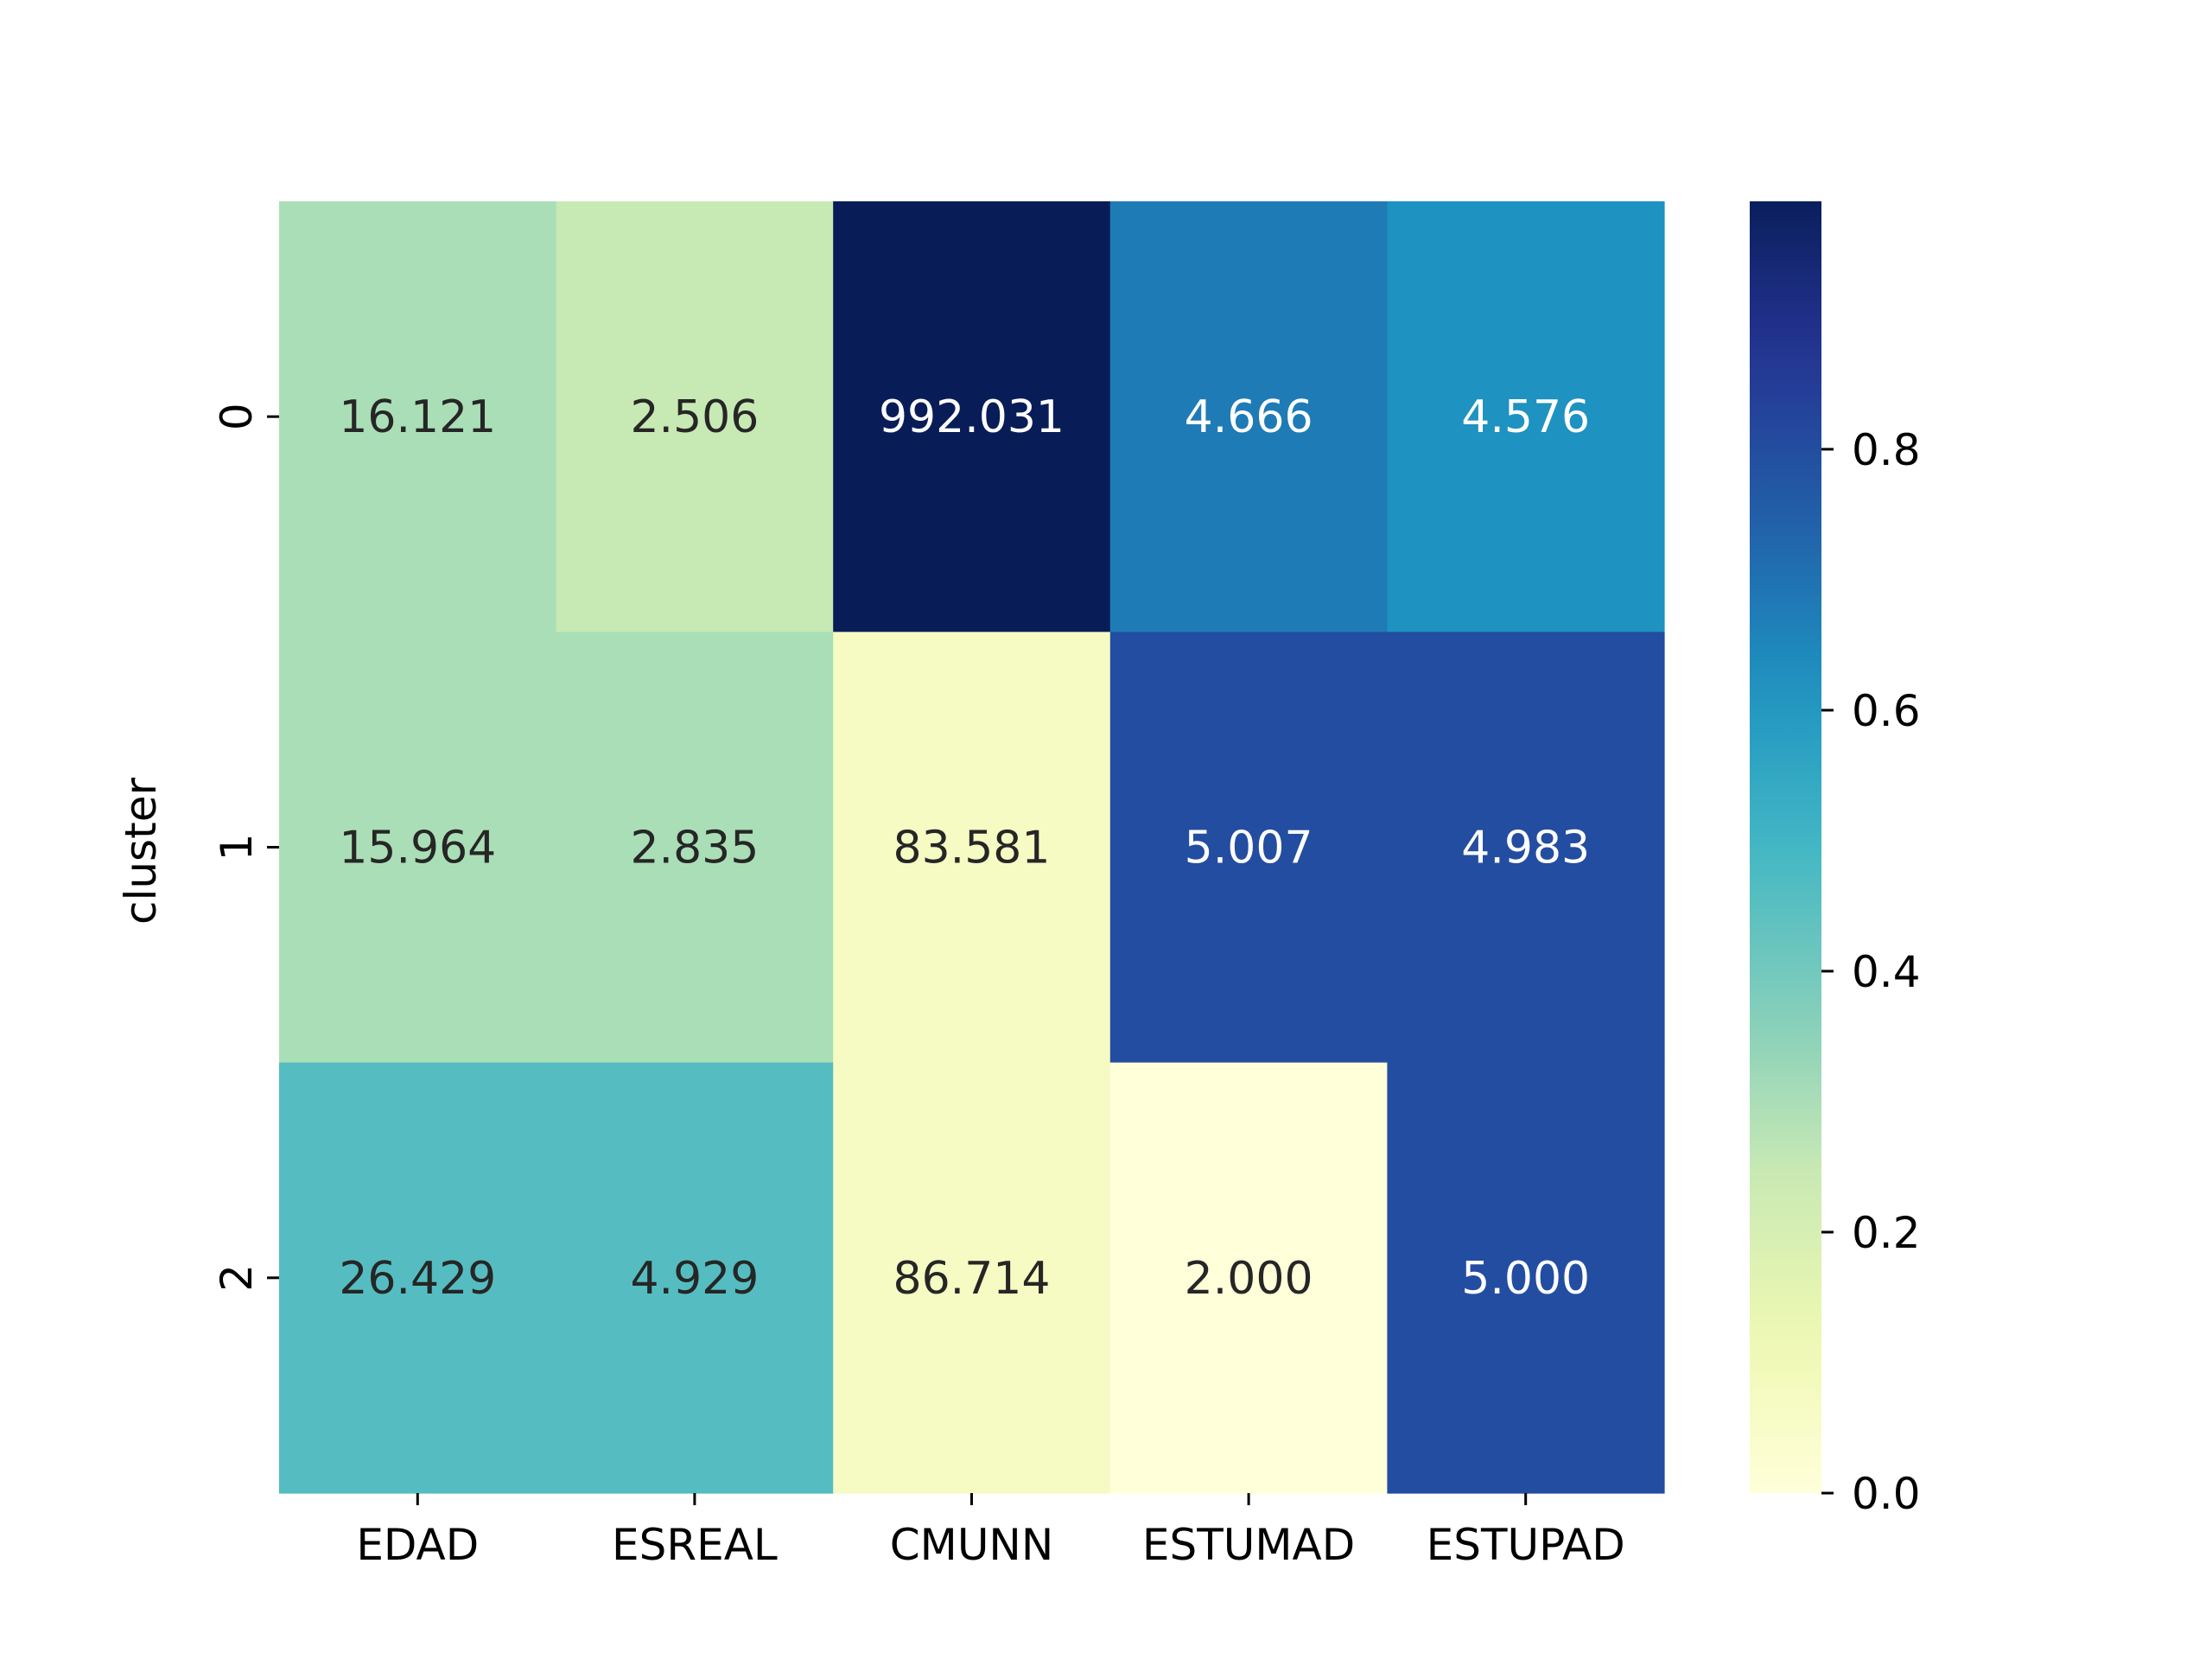  I want to click on cell-annotation-0-4: 4.576, so click(1525, 417).